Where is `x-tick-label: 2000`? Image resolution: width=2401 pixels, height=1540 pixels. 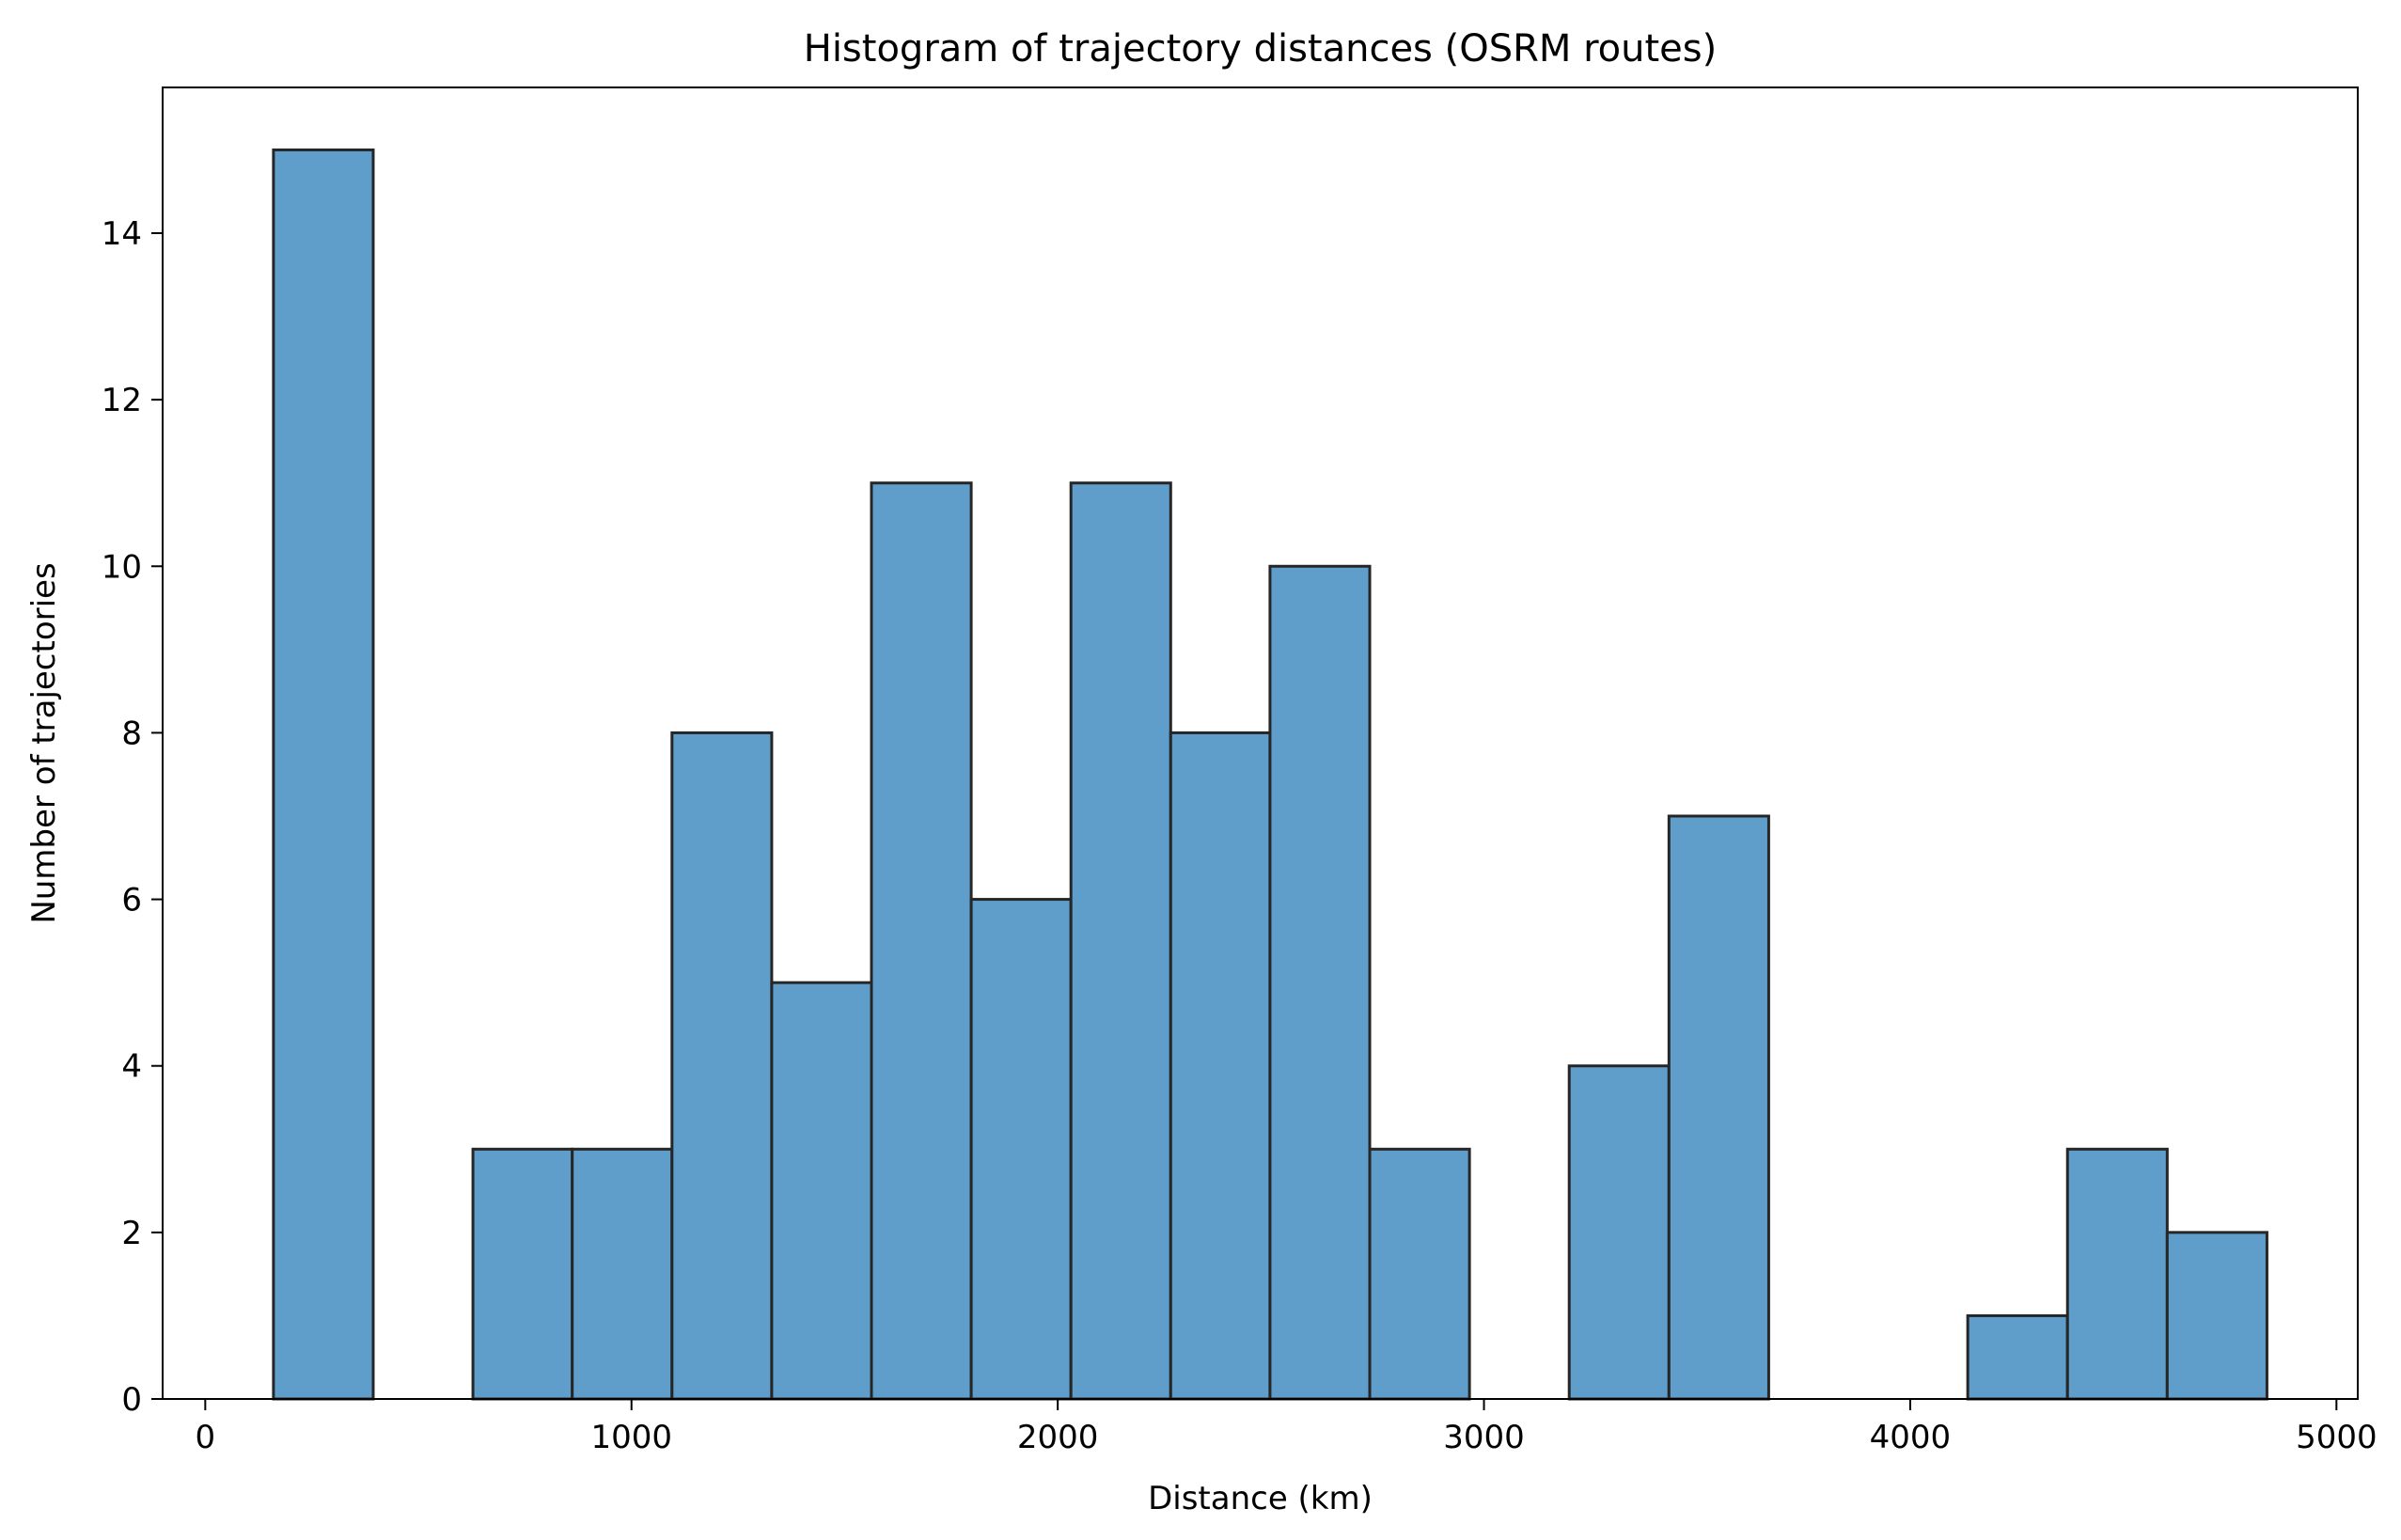
x-tick-label: 2000 is located at coordinates (1058, 1437).